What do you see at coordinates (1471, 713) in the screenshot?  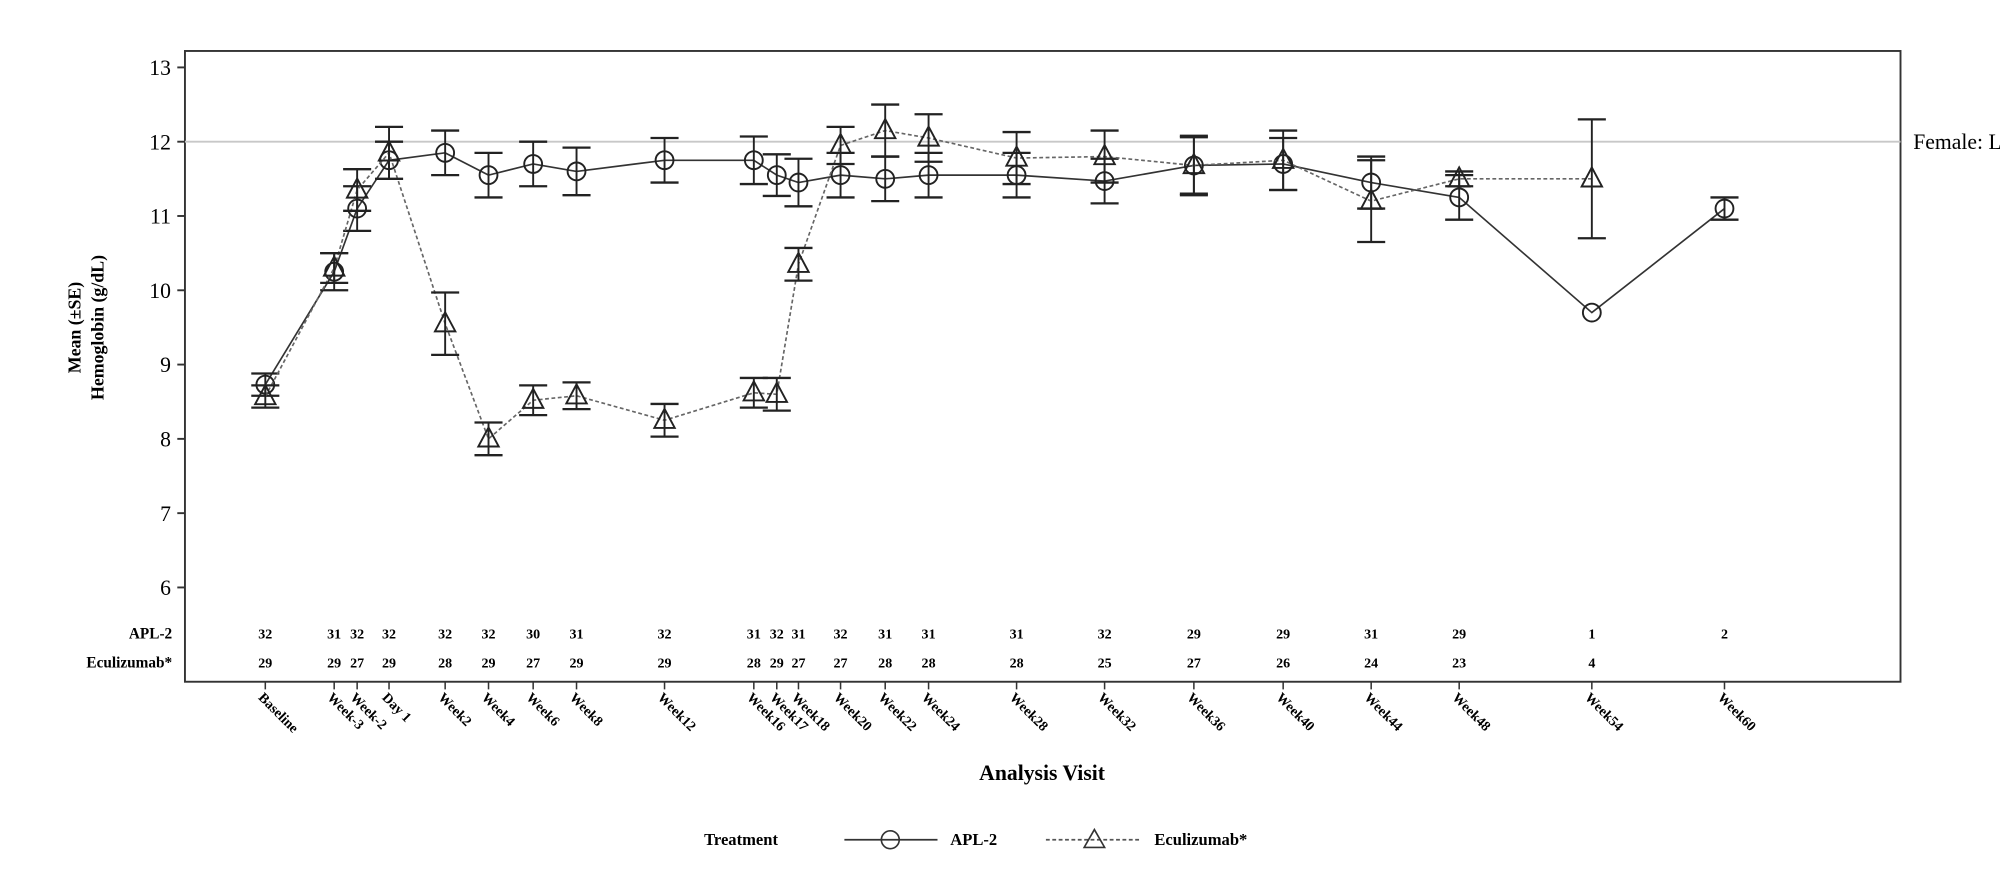 I see `x-tick-label: Week48` at bounding box center [1471, 713].